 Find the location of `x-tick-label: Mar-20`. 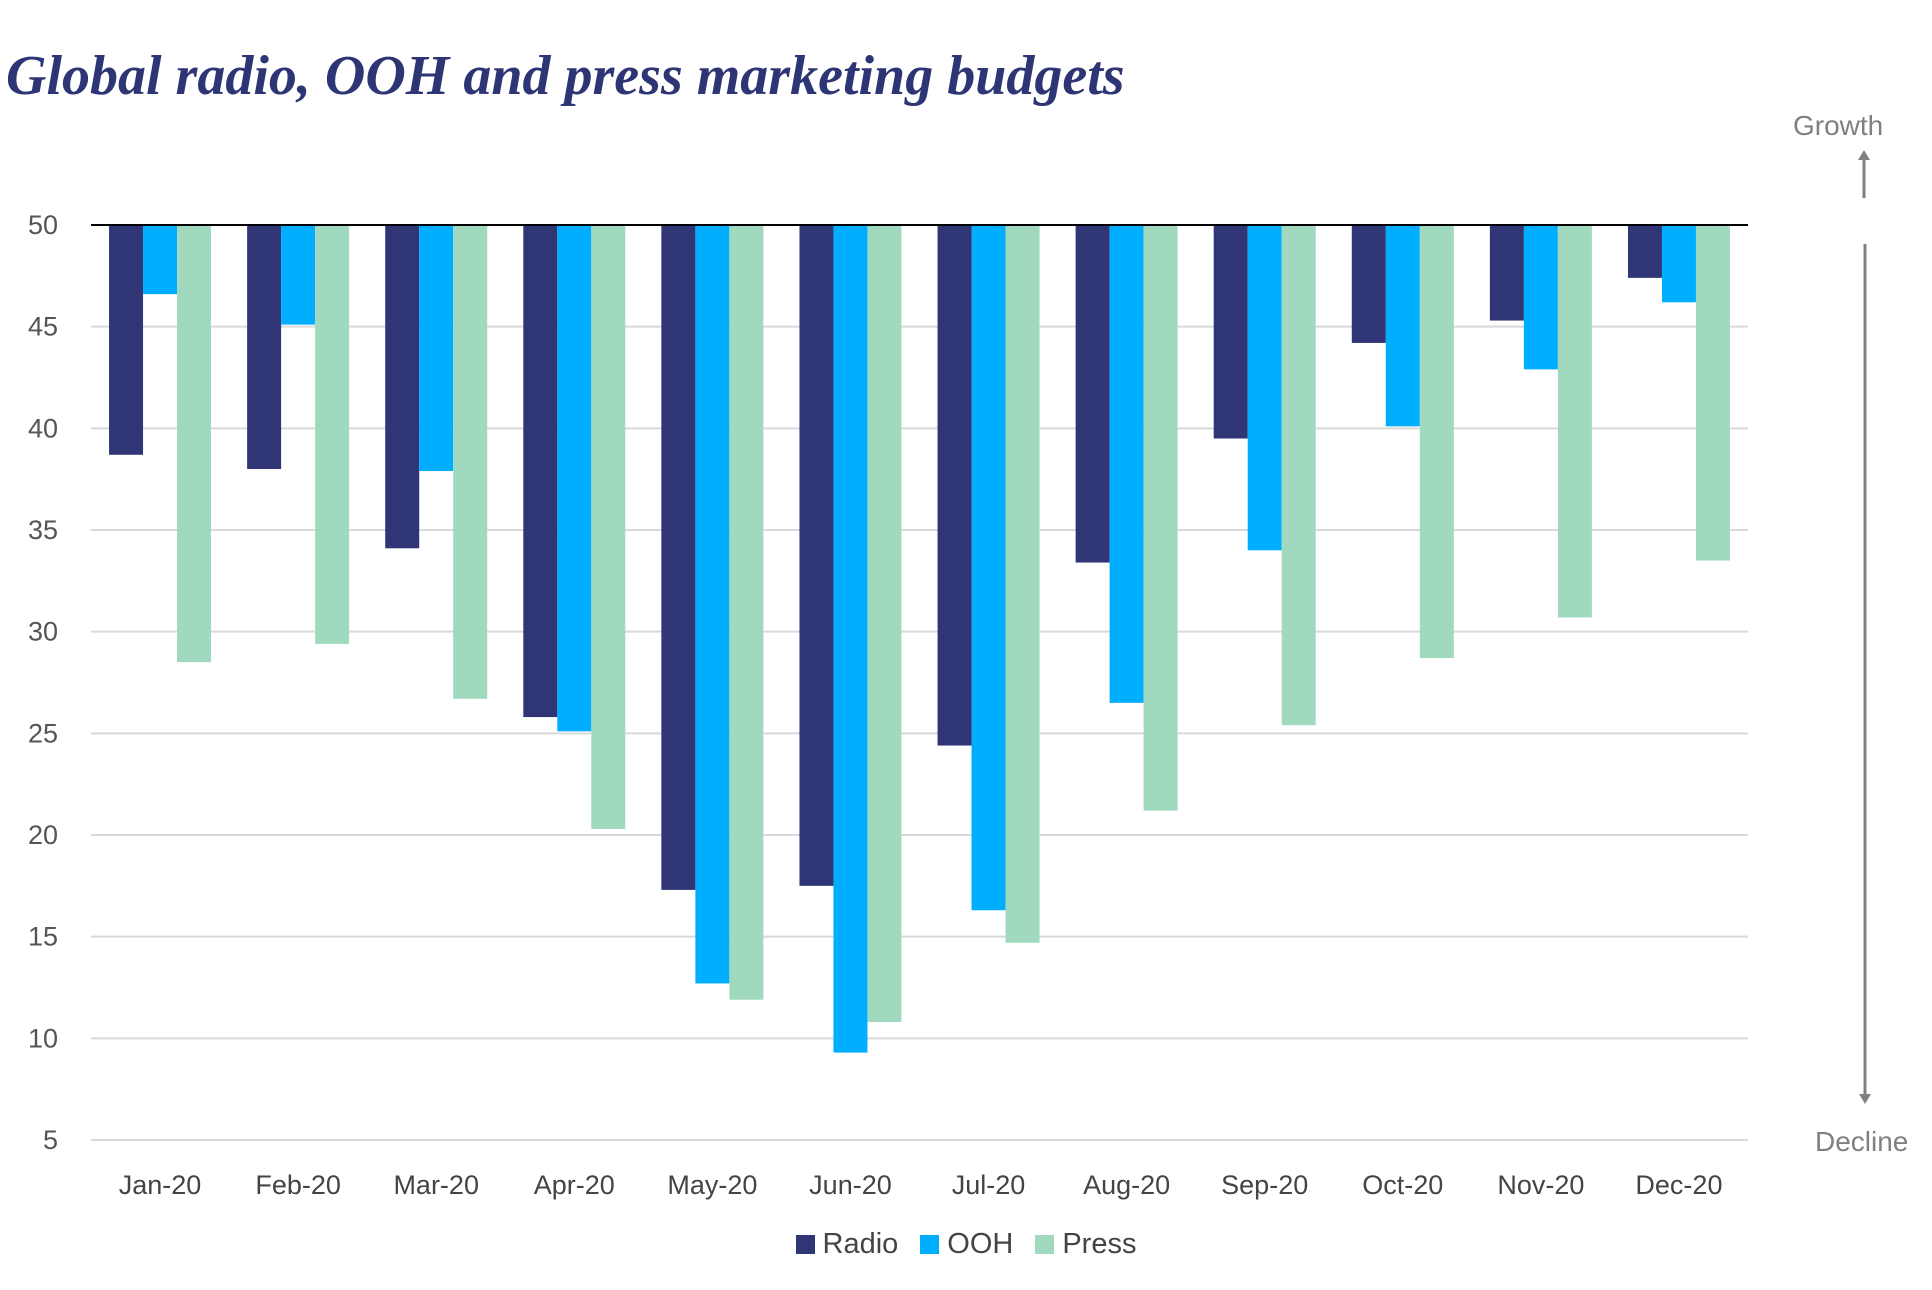

x-tick-label: Mar-20 is located at coordinates (436, 1185).